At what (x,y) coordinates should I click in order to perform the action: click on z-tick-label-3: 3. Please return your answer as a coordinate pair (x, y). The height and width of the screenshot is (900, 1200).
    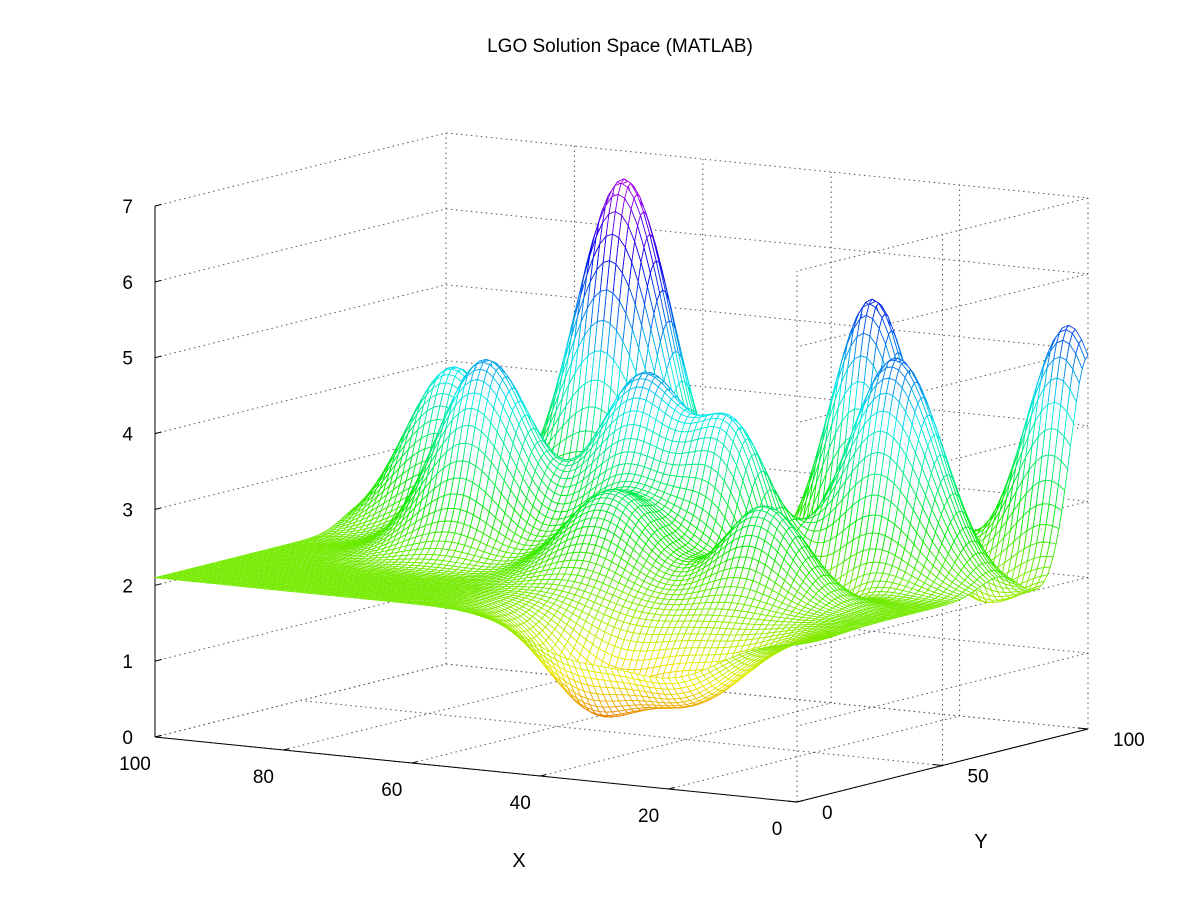
    Looking at the image, I should click on (127, 510).